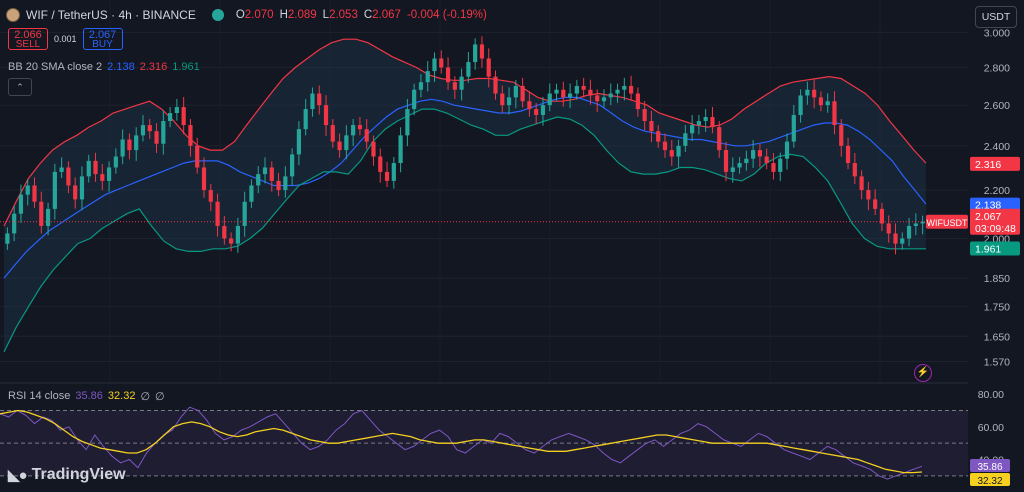 The image size is (1024, 492). Describe the element at coordinates (111, 15) in the screenshot. I see `symbol-title: WIF / TetherUS · 4h · BINANCE` at that location.